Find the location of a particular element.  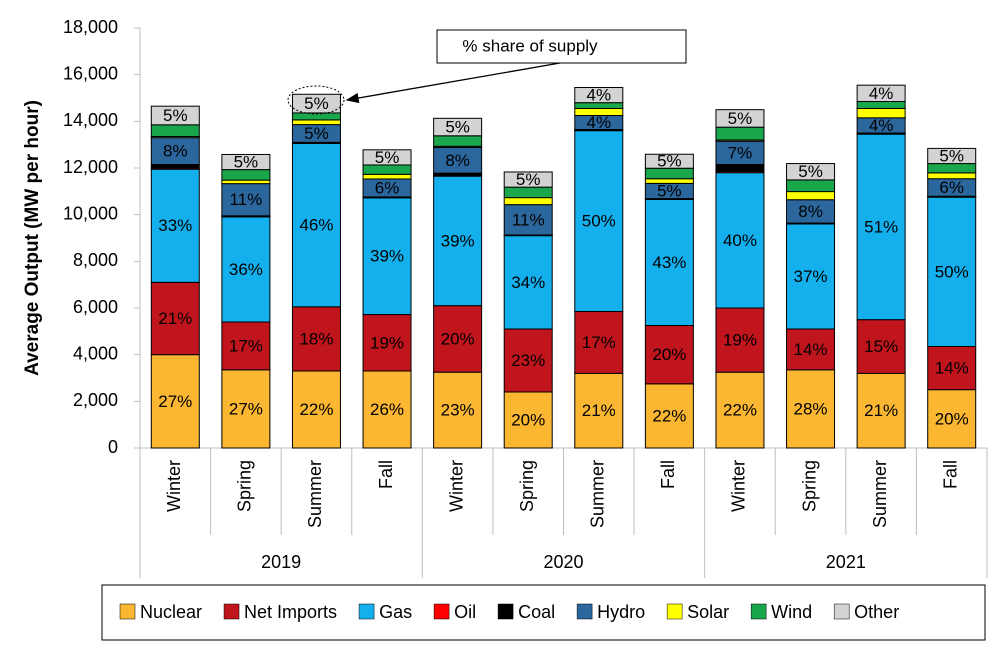

value-label: 19% is located at coordinates (740, 340).